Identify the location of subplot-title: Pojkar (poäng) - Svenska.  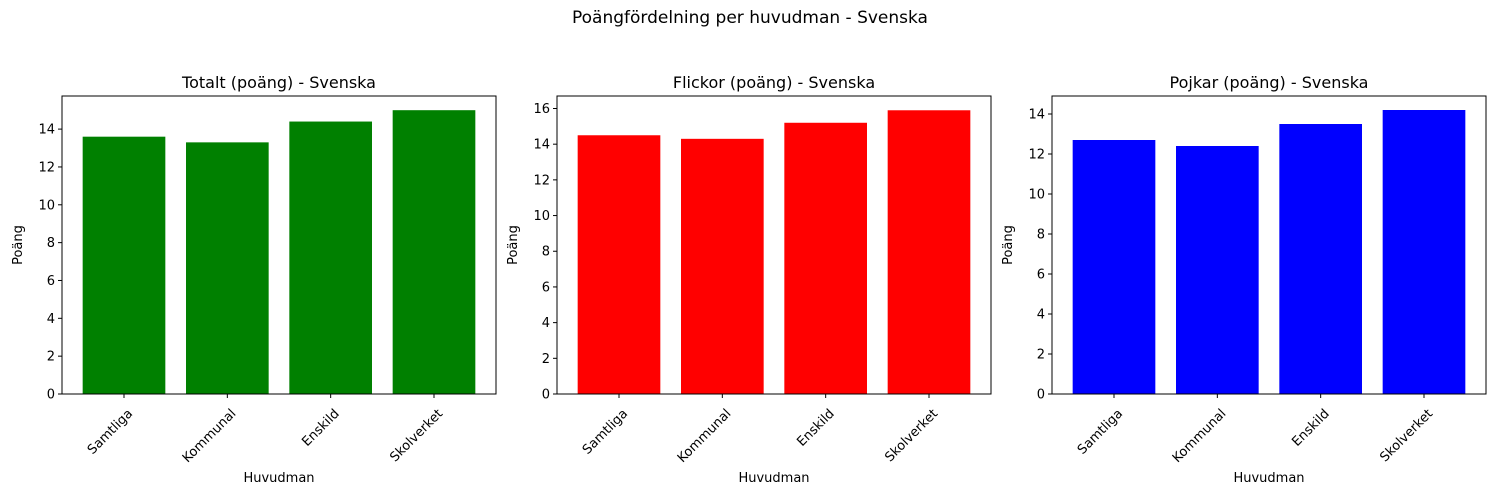
(1269, 82).